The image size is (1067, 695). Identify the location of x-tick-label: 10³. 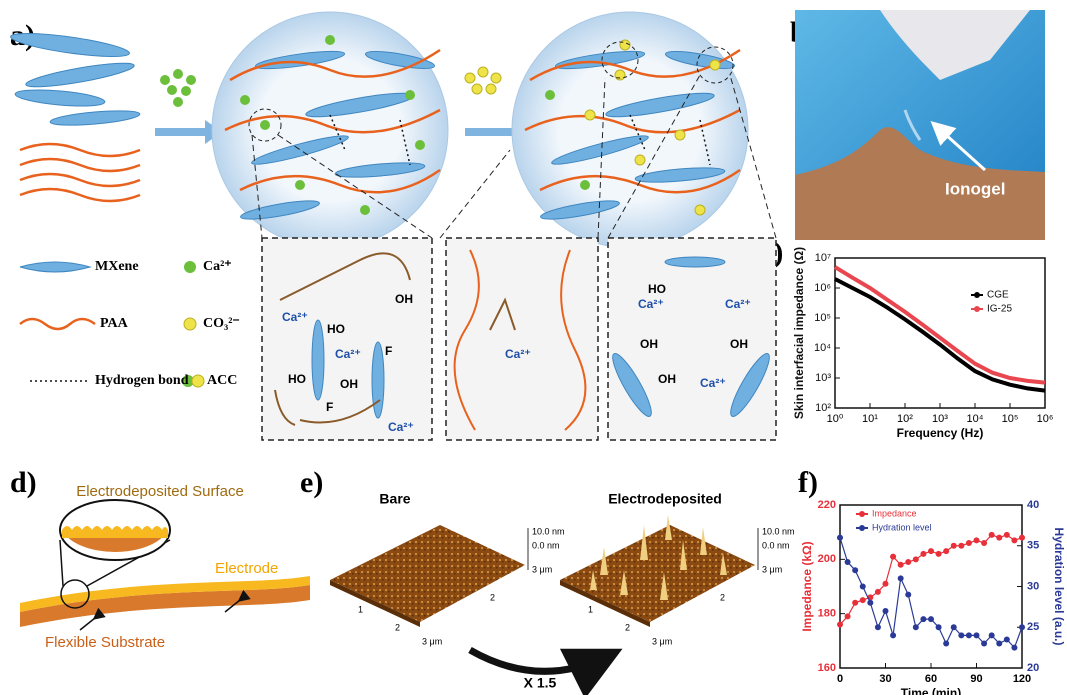
(940, 419).